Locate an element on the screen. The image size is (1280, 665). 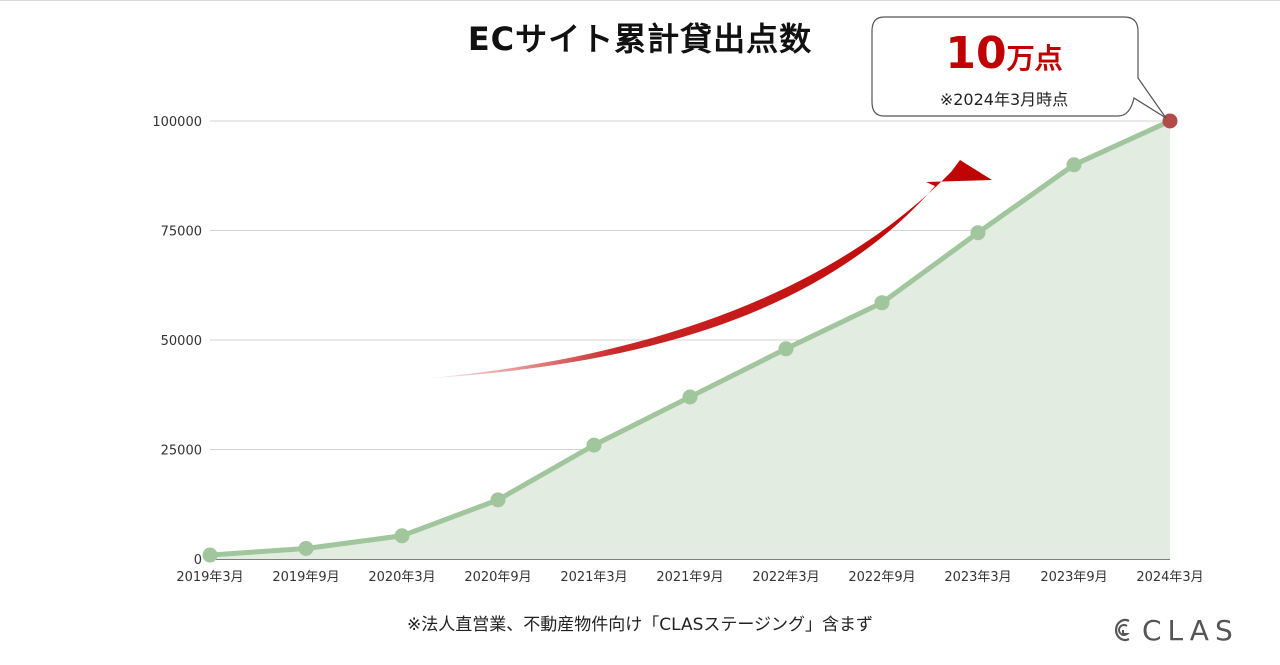
callout-value: 10万点 is located at coordinates (1004, 56).